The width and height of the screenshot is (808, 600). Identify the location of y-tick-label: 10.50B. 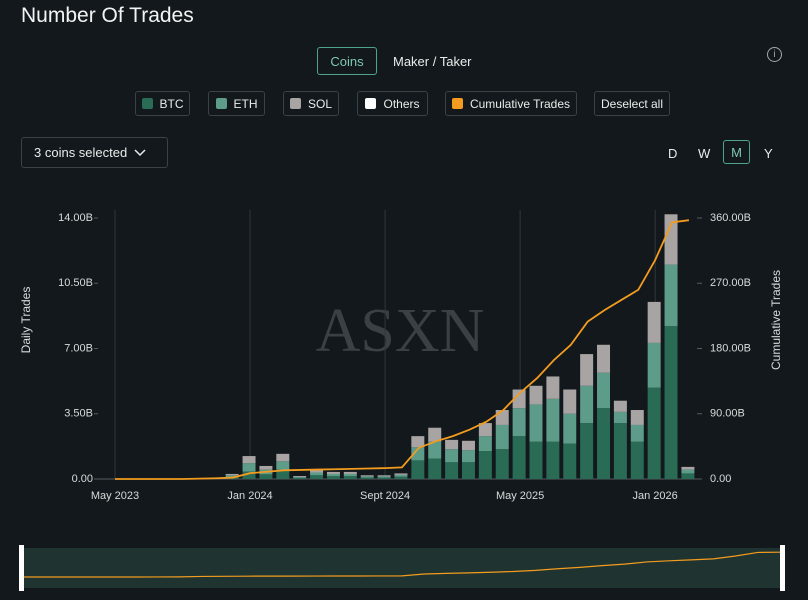
(75, 283).